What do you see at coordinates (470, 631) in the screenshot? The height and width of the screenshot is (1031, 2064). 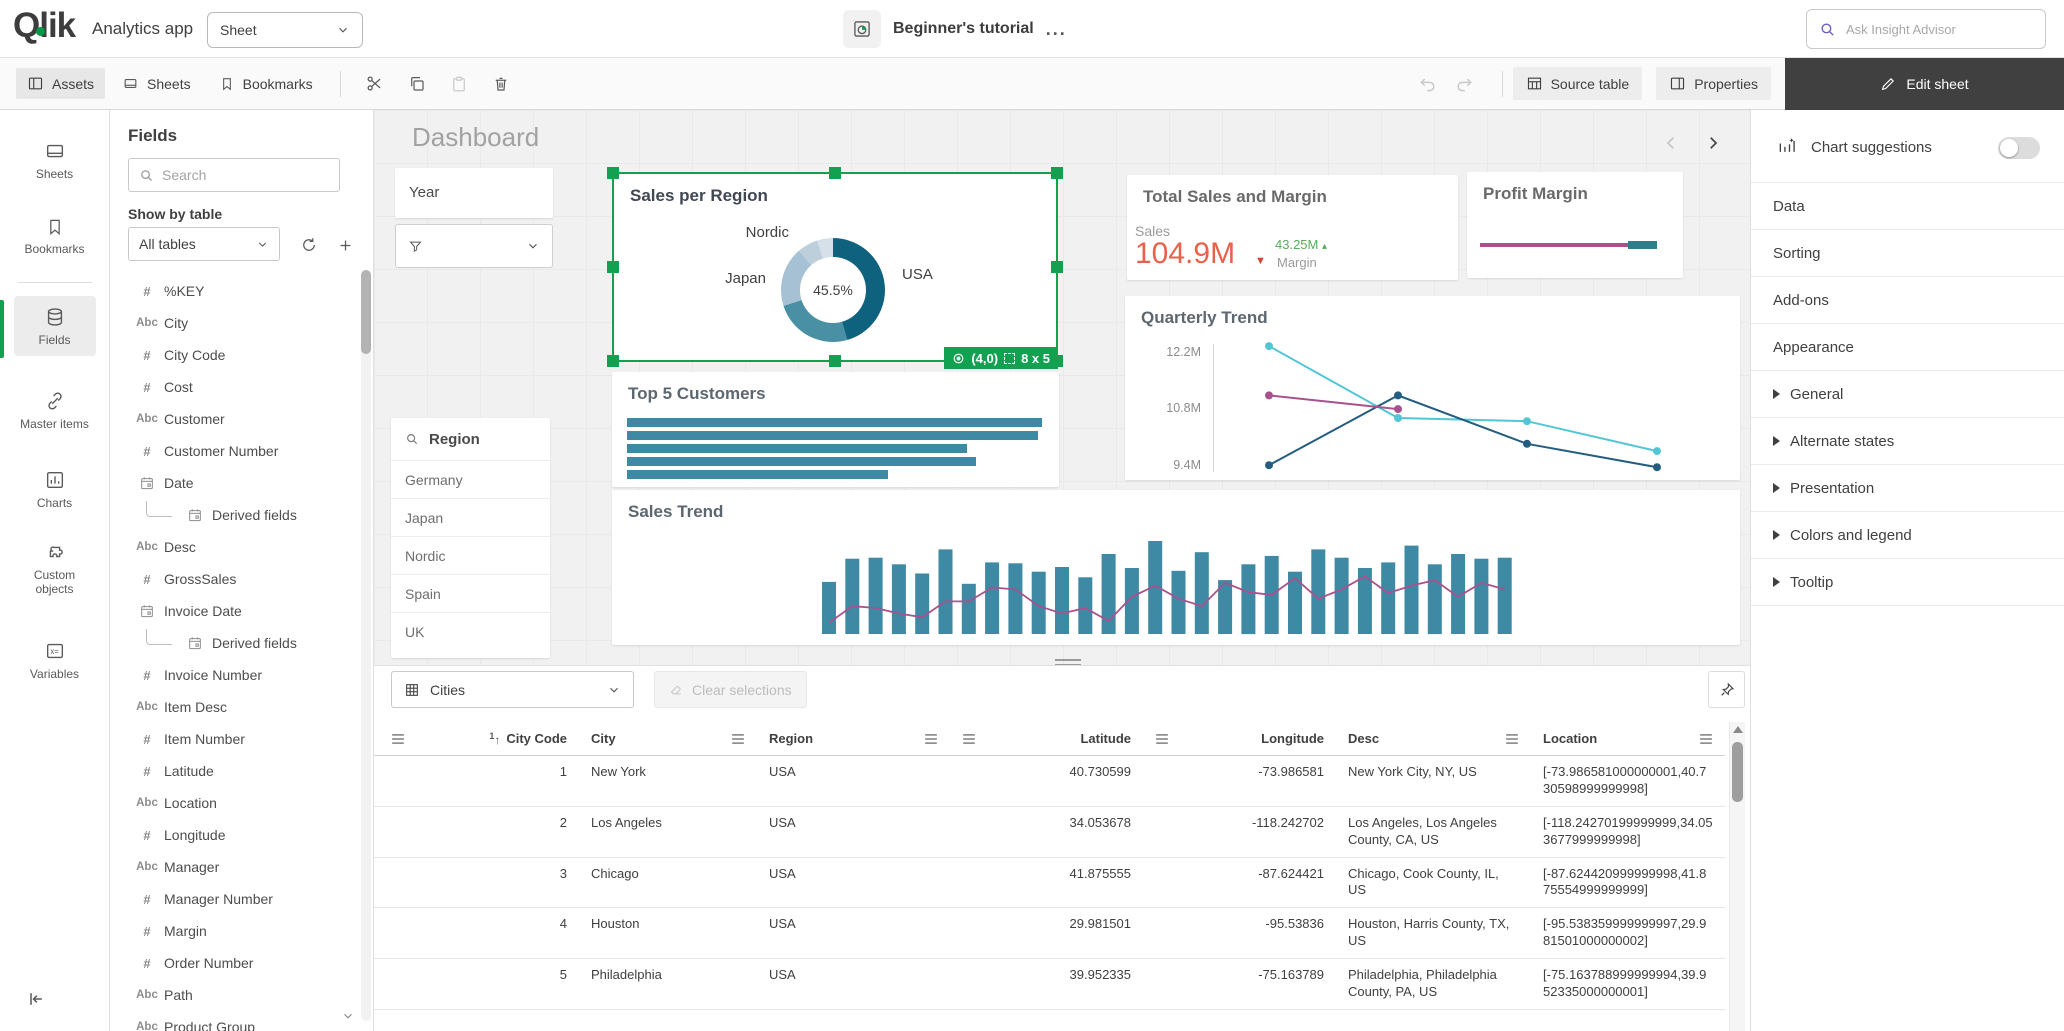 I see `region-value-uk: UK` at bounding box center [470, 631].